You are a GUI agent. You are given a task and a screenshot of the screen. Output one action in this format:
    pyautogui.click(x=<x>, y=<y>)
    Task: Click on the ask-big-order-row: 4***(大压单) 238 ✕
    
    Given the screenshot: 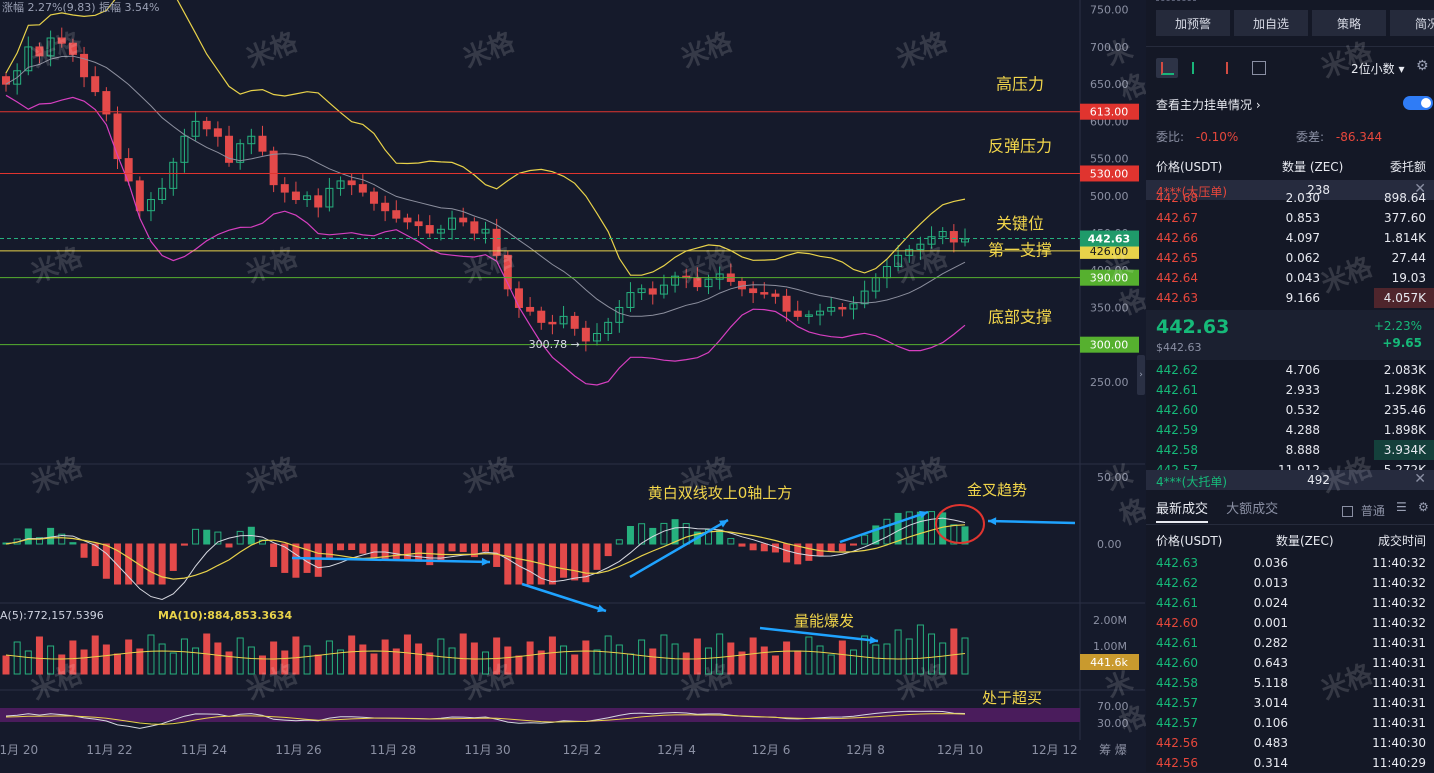 What is the action you would take?
    pyautogui.click(x=1290, y=190)
    